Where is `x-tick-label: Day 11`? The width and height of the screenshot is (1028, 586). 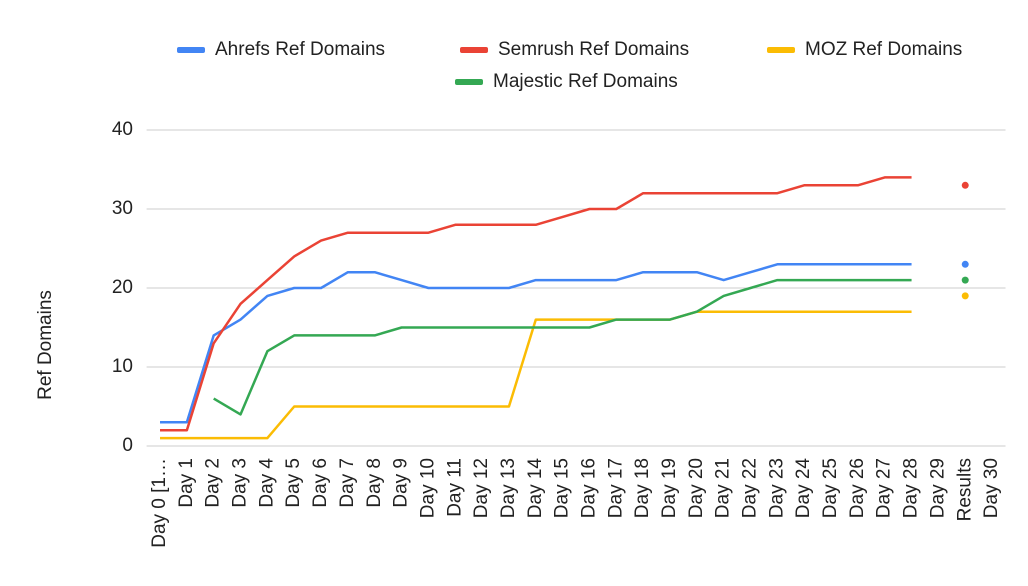 x-tick-label: Day 11 is located at coordinates (454, 487).